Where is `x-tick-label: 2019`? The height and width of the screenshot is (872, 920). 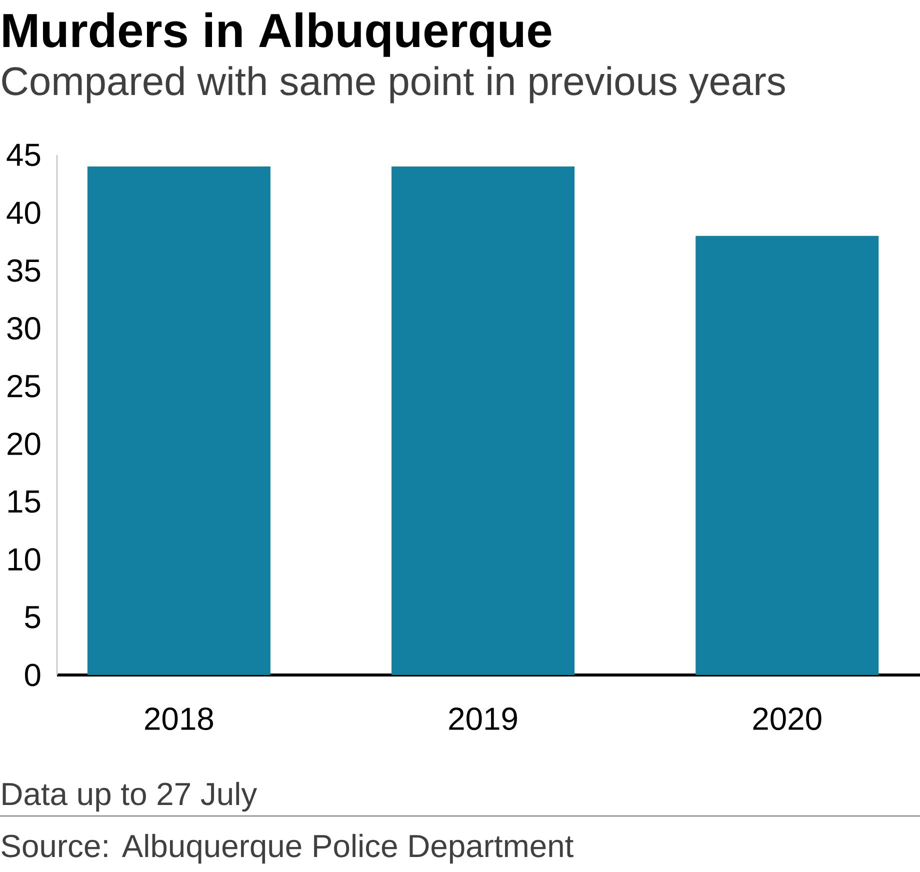
x-tick-label: 2019 is located at coordinates (483, 719).